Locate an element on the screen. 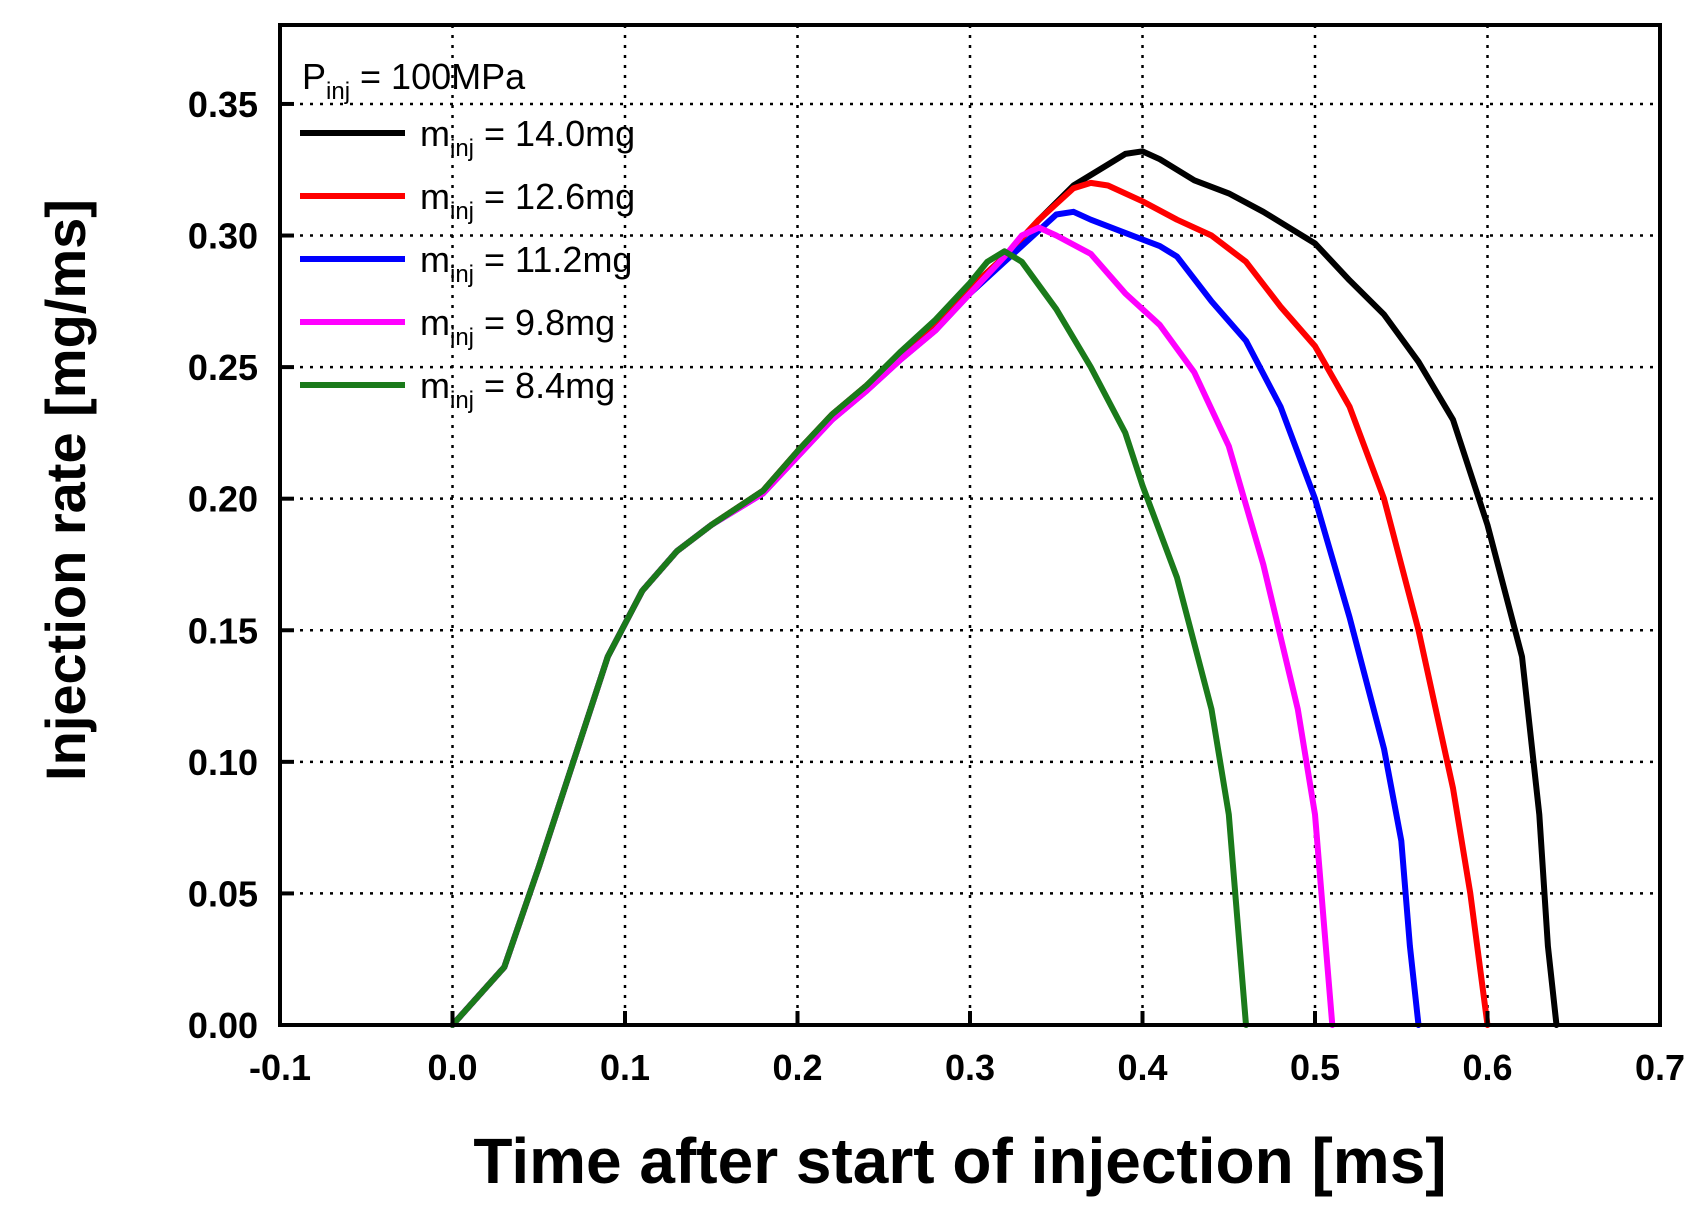  legend-entry-rest: = 11.2mg is located at coordinates (553, 259).